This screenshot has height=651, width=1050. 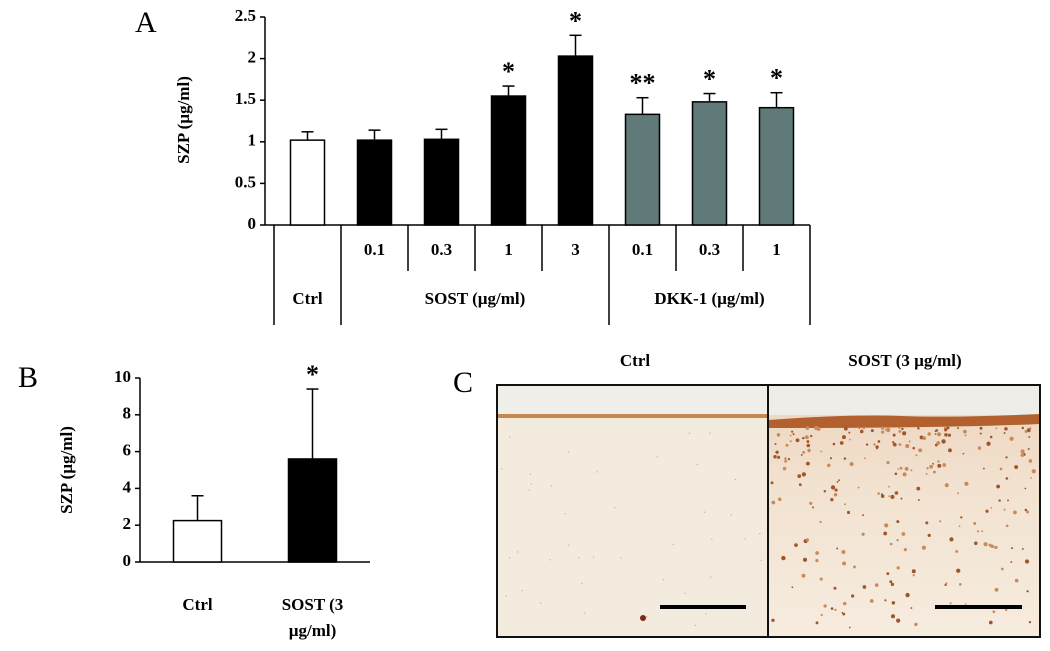 What do you see at coordinates (904, 400) in the screenshot?
I see `sost-surface` at bounding box center [904, 400].